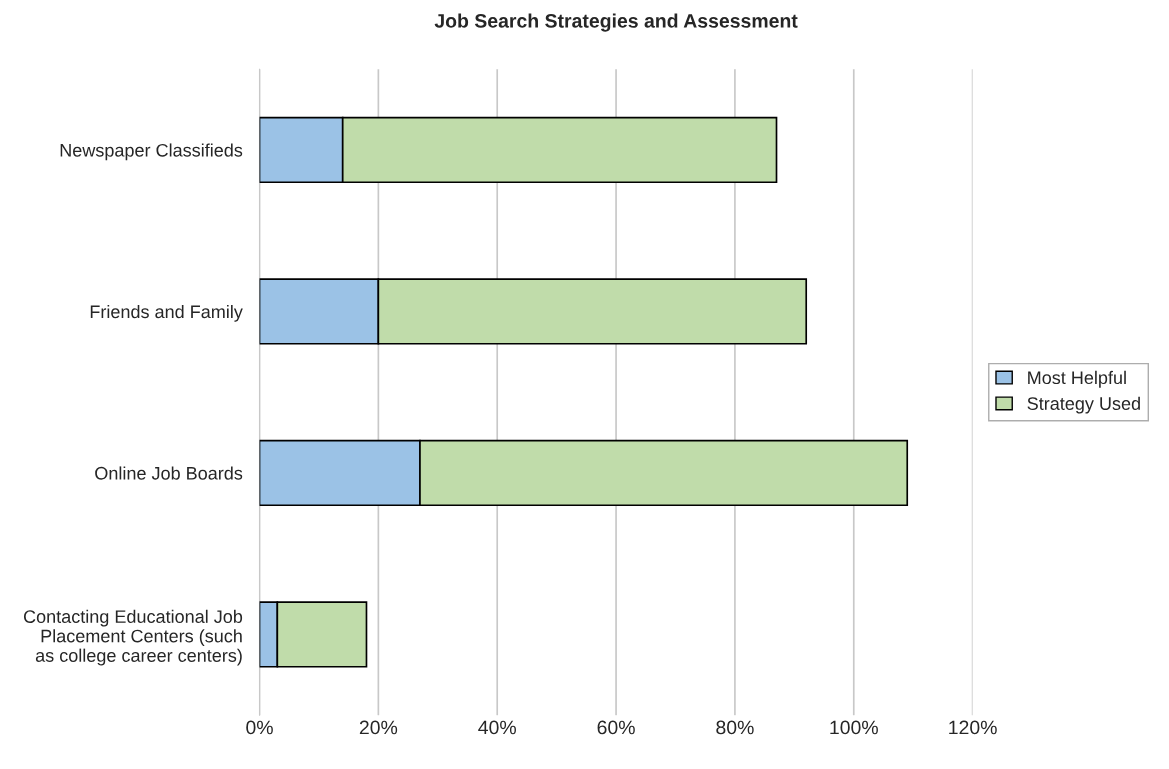 The height and width of the screenshot is (769, 1169). Describe the element at coordinates (616, 22) in the screenshot. I see `chart-title: Job Search Strategies and Assessment` at that location.